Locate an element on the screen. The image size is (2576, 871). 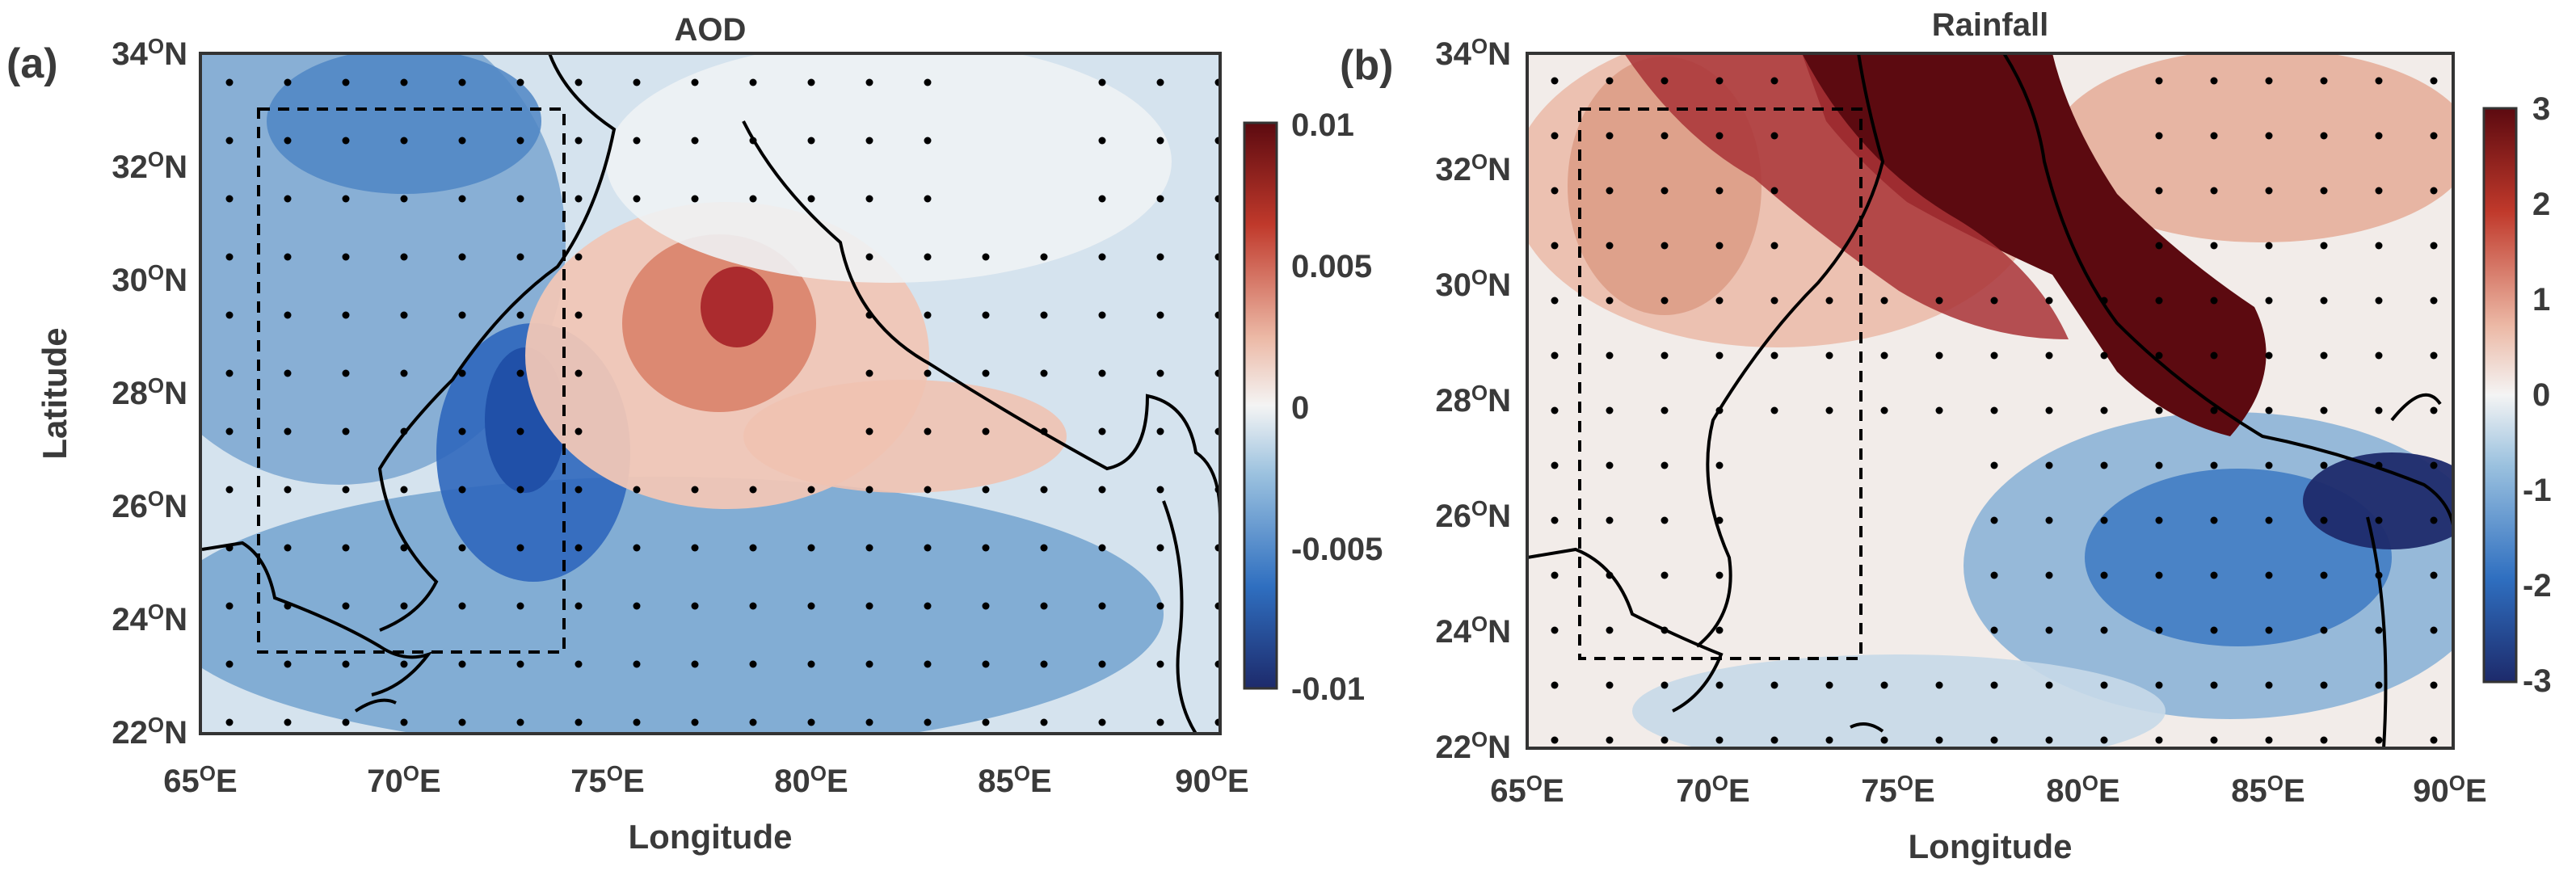
panel-b-strong-negative-core is located at coordinates (2378, 500).